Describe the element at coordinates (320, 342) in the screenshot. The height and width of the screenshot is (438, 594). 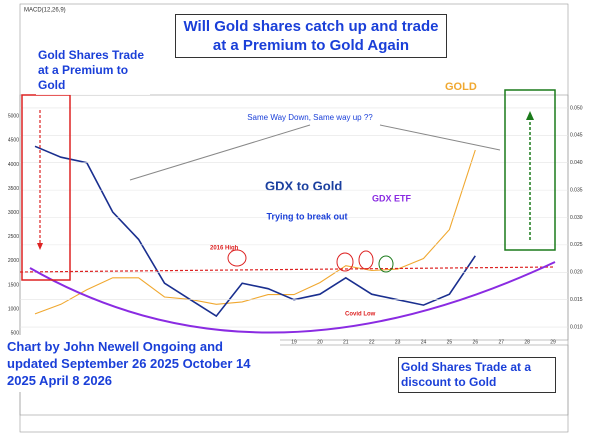
I see `x-tick-label: 20` at that location.